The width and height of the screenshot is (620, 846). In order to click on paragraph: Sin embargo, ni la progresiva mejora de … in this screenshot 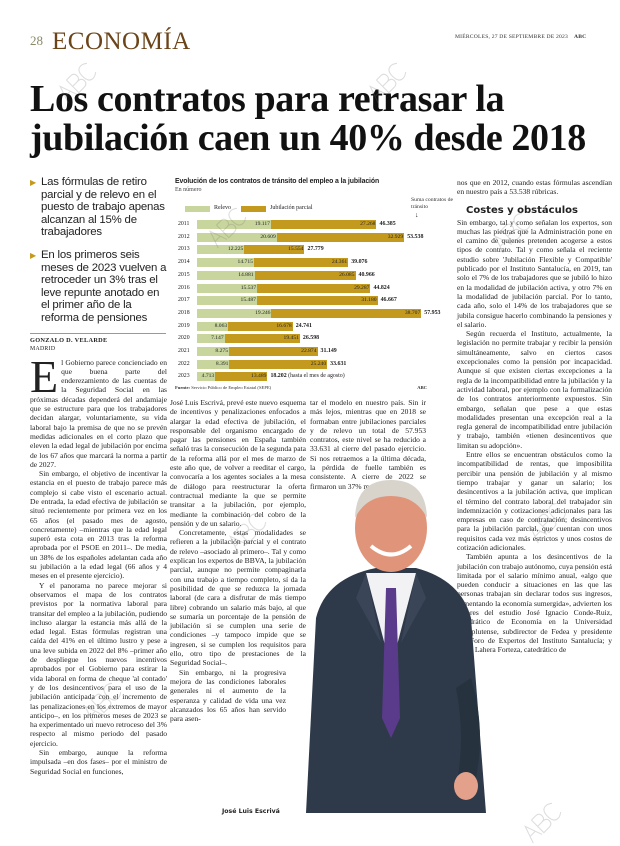, I will do `click(228, 695)`.